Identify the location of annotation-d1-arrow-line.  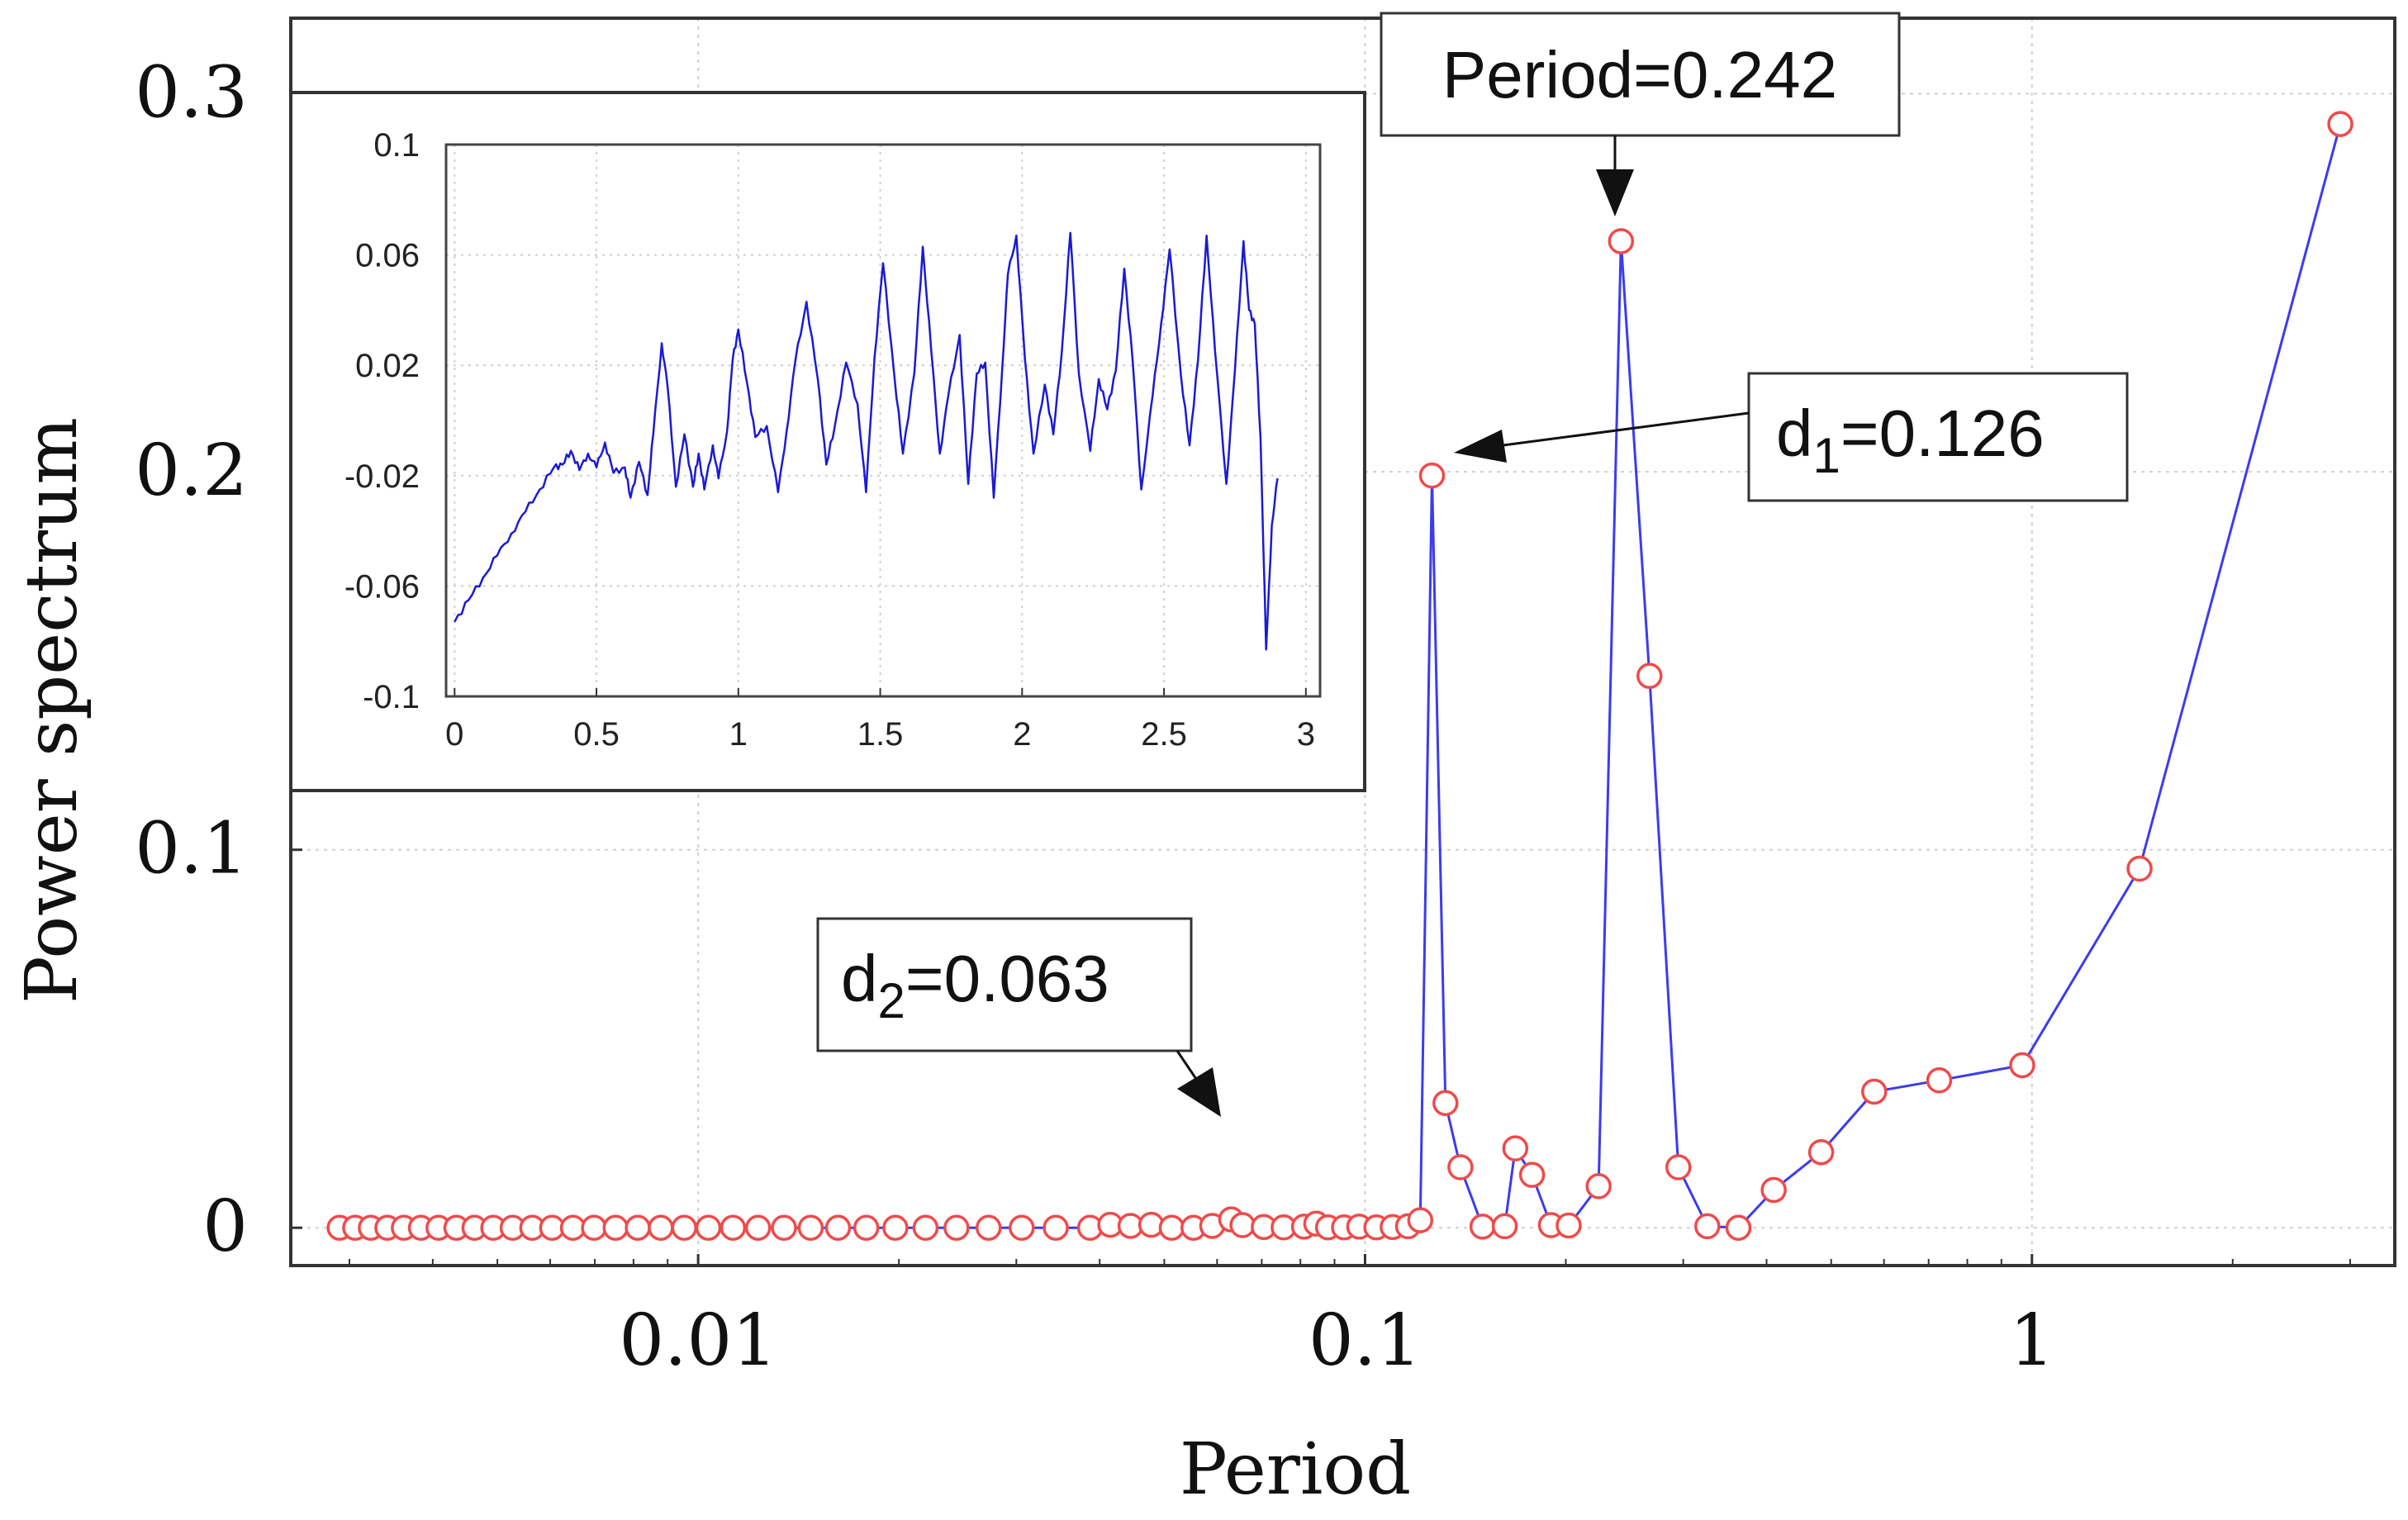
(1623, 429).